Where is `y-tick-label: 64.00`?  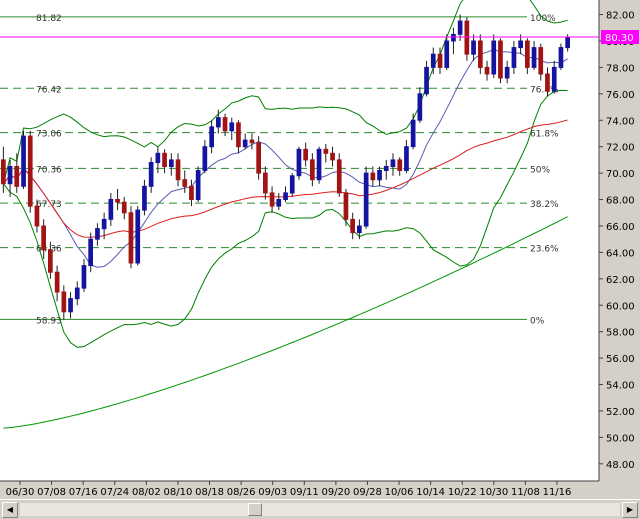
y-tick-label: 64.00 is located at coordinates (620, 253).